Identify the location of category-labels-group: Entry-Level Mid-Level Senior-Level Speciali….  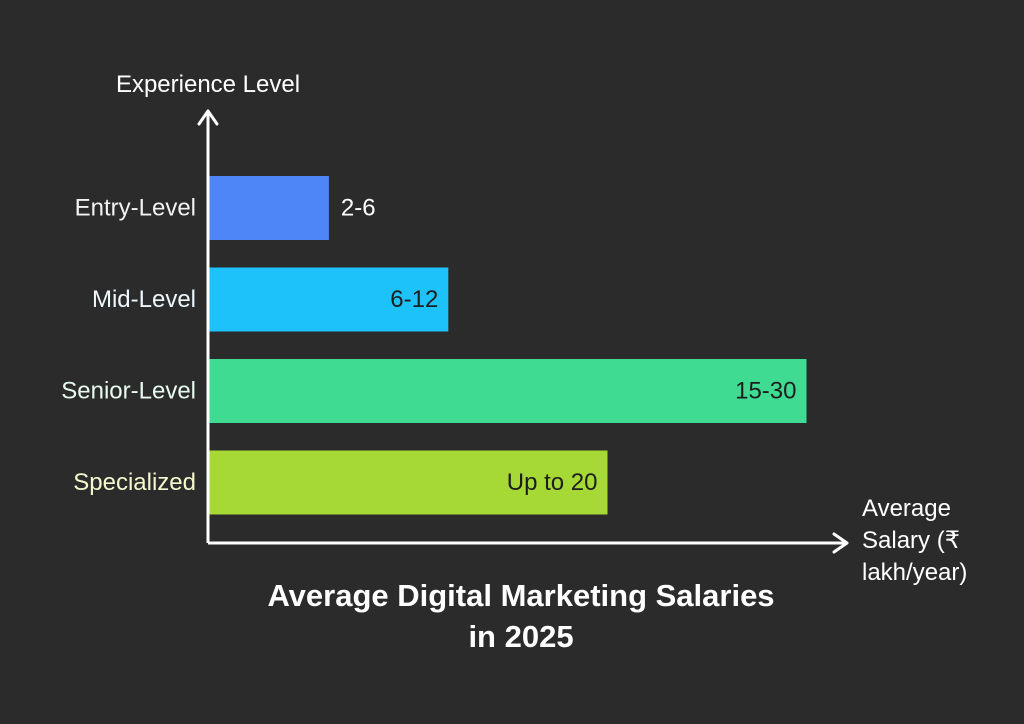
(128, 346).